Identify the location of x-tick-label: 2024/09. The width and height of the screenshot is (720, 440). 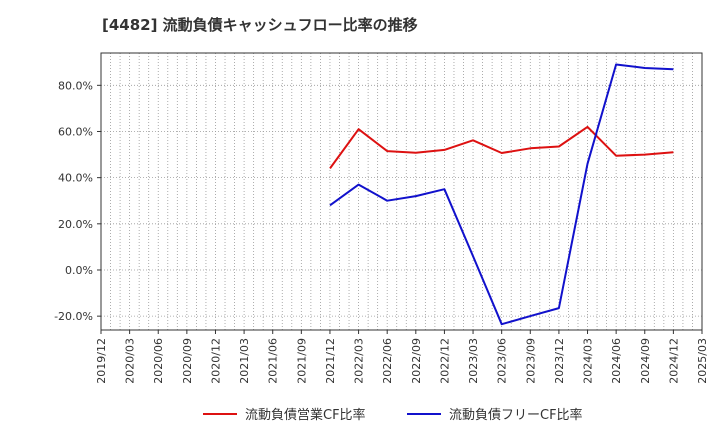
(645, 361).